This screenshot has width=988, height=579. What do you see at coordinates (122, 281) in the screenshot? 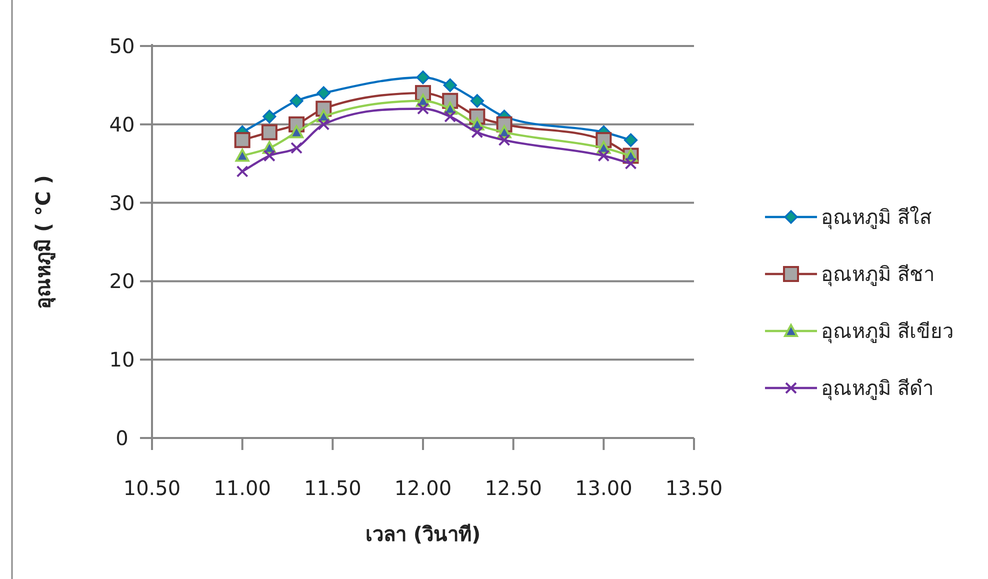
I see `y-tick-label: 20` at bounding box center [122, 281].